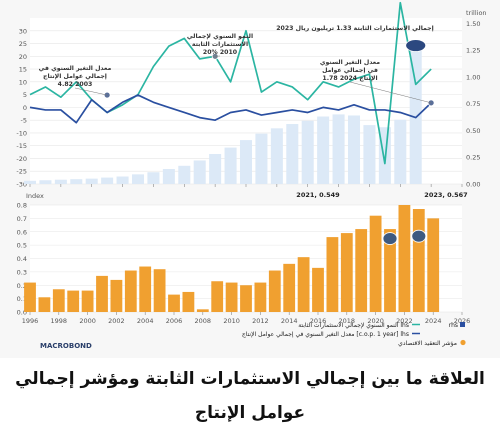 This screenshot has width=500, height=430. What do you see at coordinates (116, 321) in the screenshot?
I see `bottom-x-tick-label: 2002` at bounding box center [116, 321].